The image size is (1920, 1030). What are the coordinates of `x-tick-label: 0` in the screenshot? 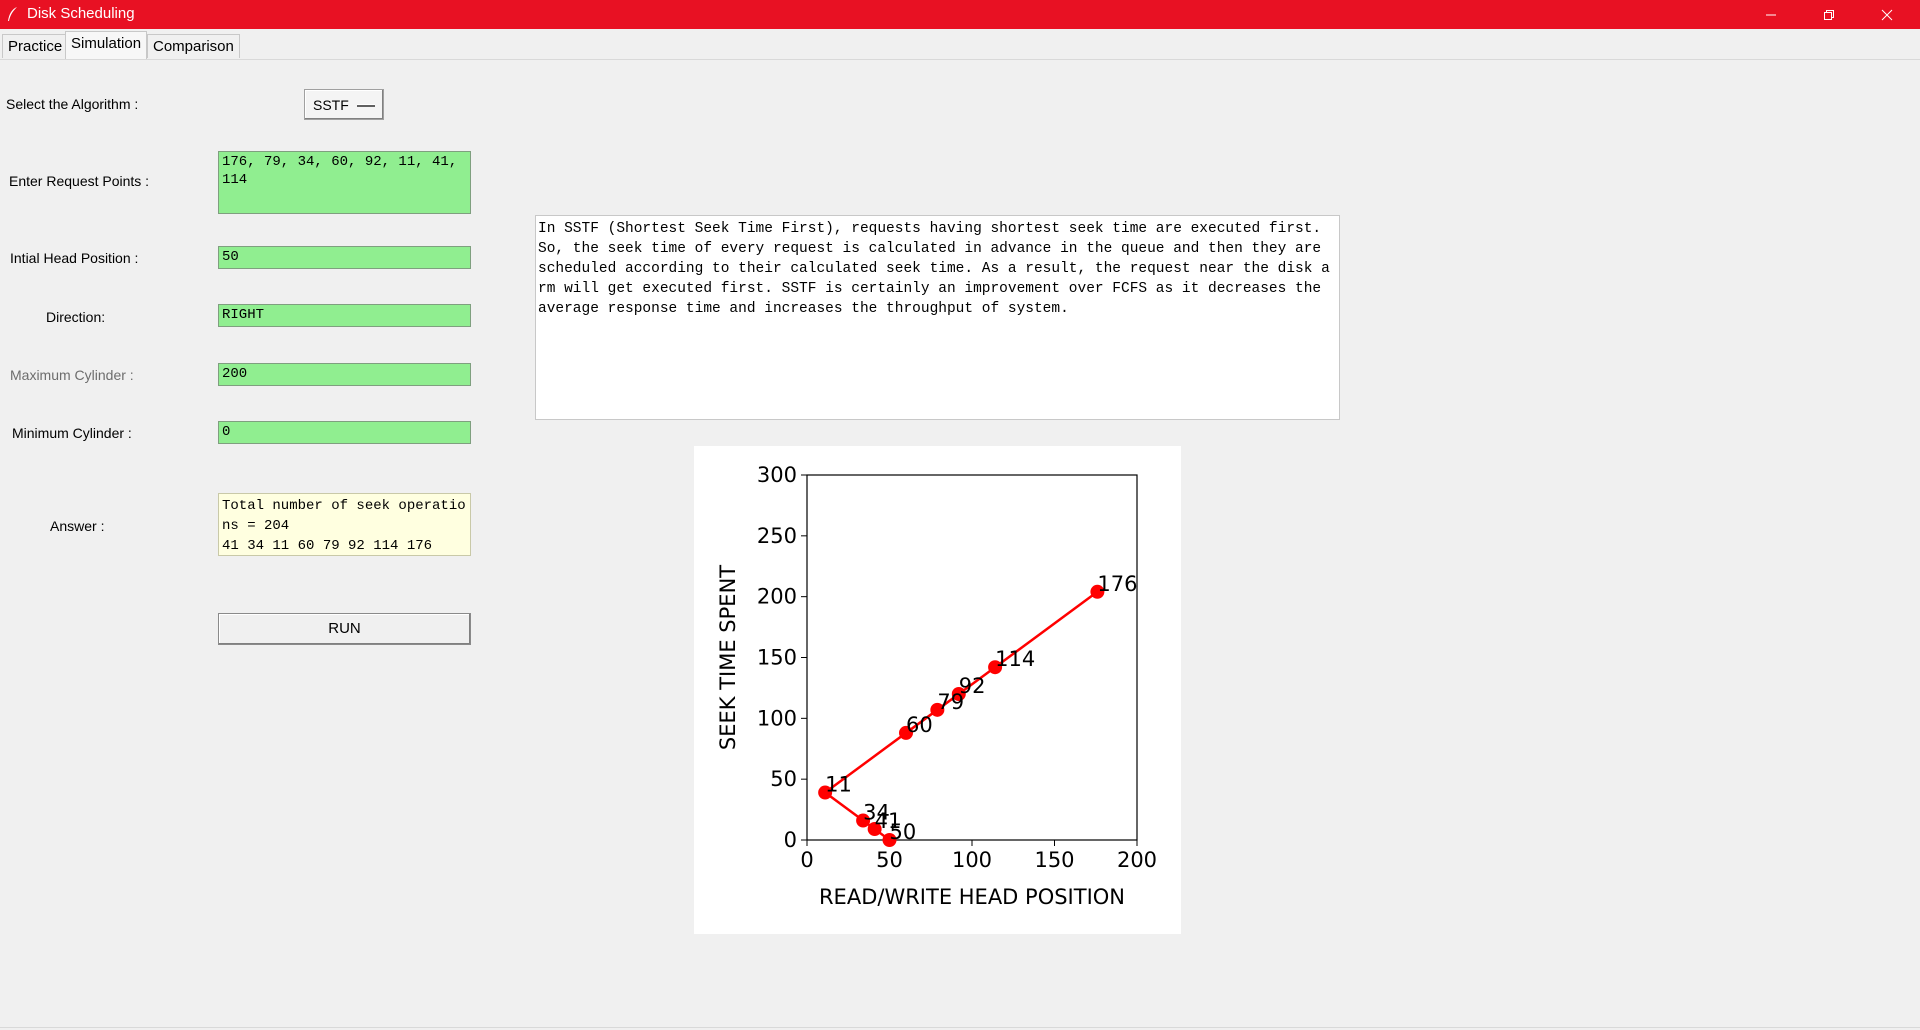 It's located at (806, 860).